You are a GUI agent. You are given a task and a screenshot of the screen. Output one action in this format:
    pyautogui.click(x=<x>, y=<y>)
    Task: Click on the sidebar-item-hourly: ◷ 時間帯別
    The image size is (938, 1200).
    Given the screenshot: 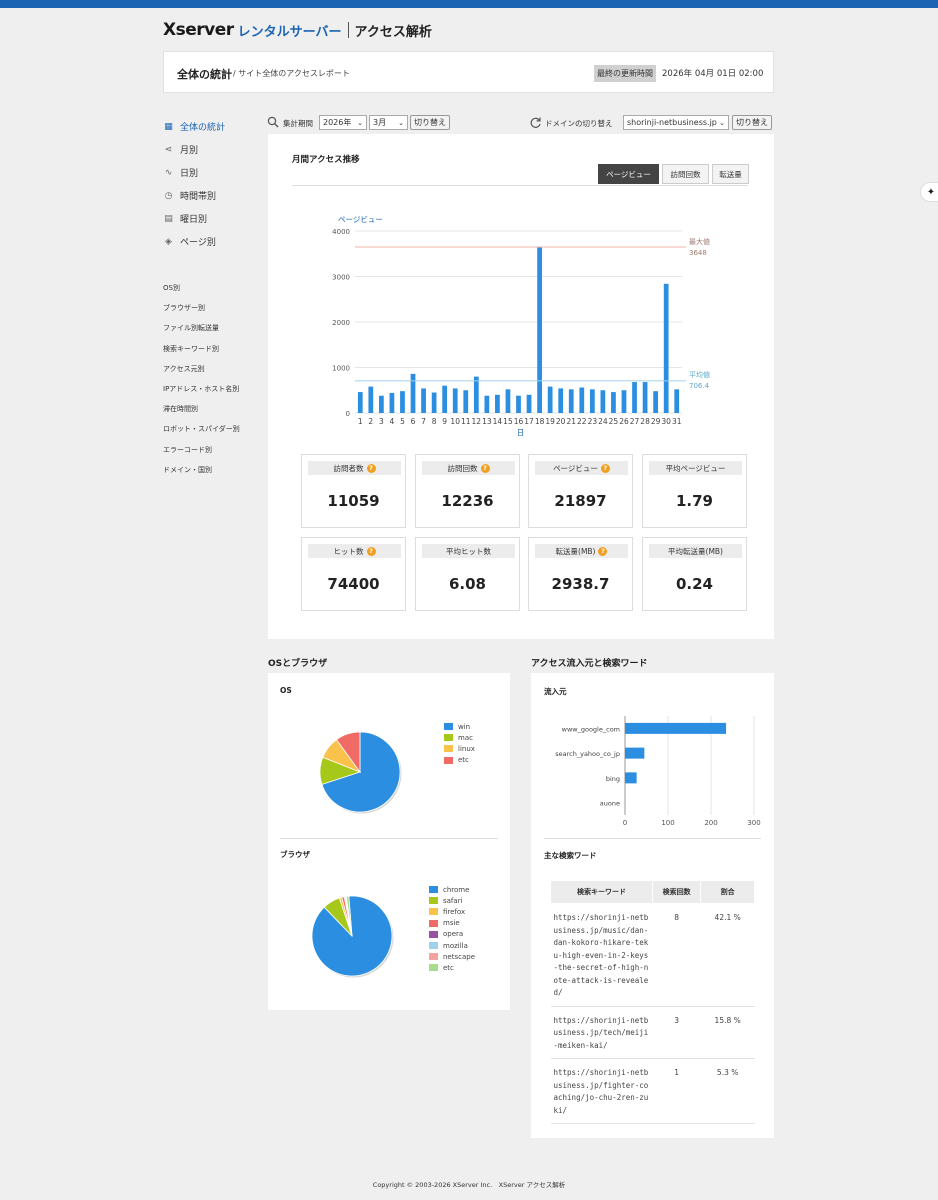 What is the action you would take?
    pyautogui.click(x=213, y=195)
    